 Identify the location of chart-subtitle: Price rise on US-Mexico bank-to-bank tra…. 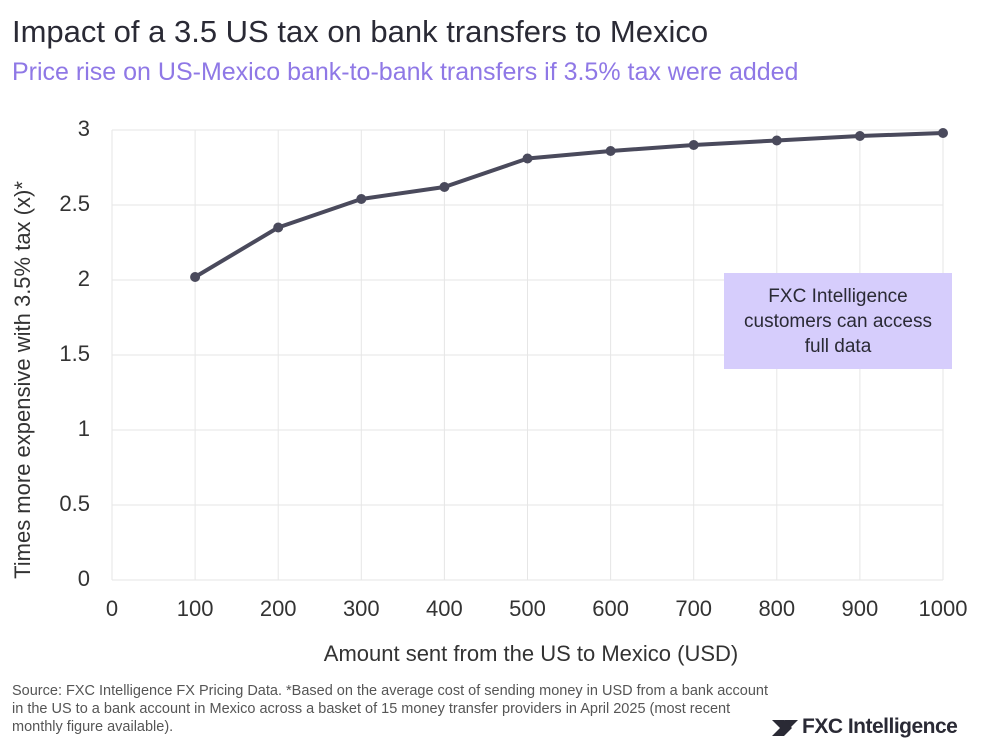
(405, 72).